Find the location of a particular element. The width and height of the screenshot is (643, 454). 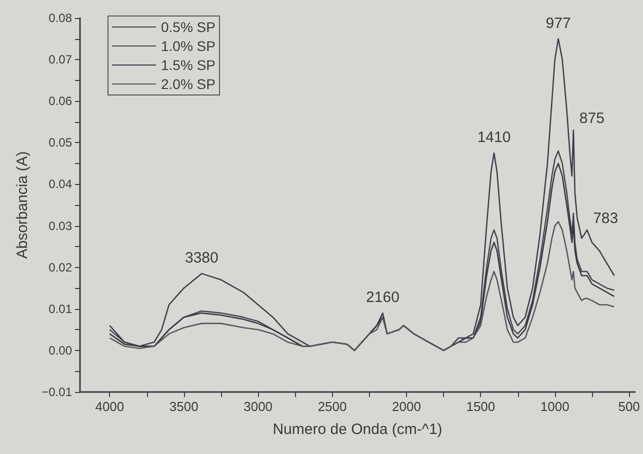

annotation: 1410 is located at coordinates (494, 137).